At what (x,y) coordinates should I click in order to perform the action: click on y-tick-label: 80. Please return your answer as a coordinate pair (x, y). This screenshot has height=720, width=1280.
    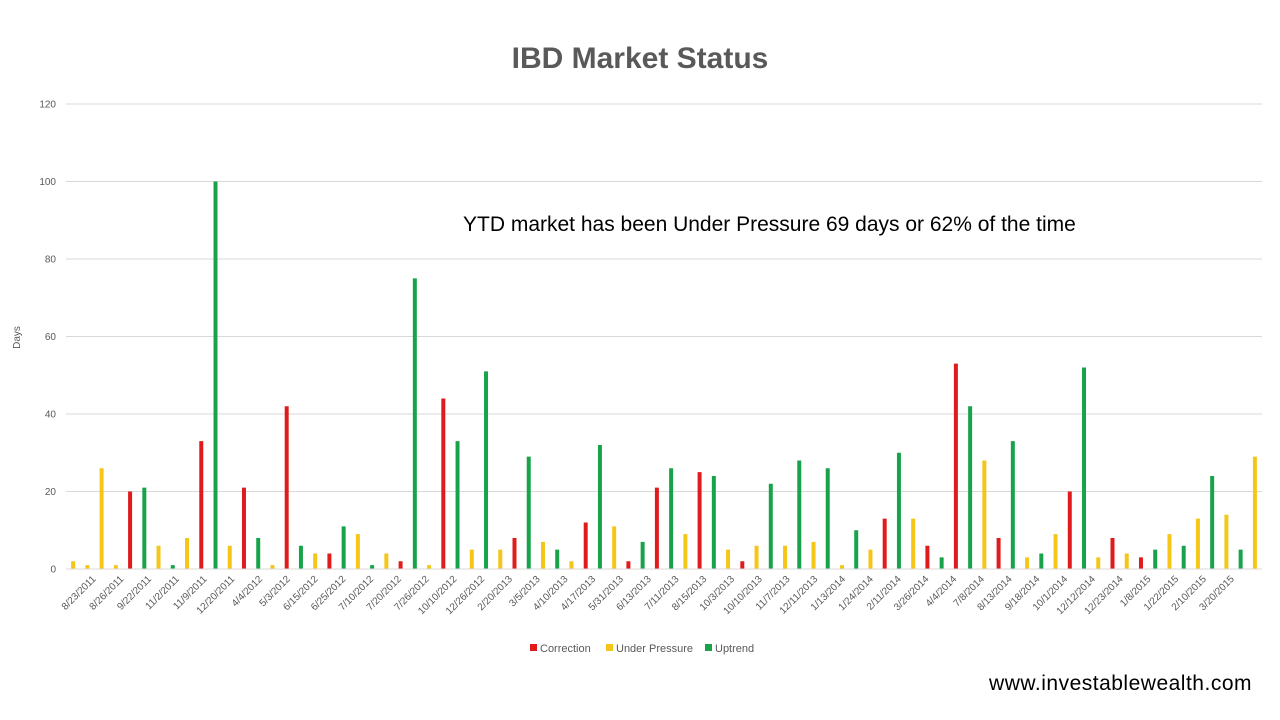
    Looking at the image, I should click on (51, 260).